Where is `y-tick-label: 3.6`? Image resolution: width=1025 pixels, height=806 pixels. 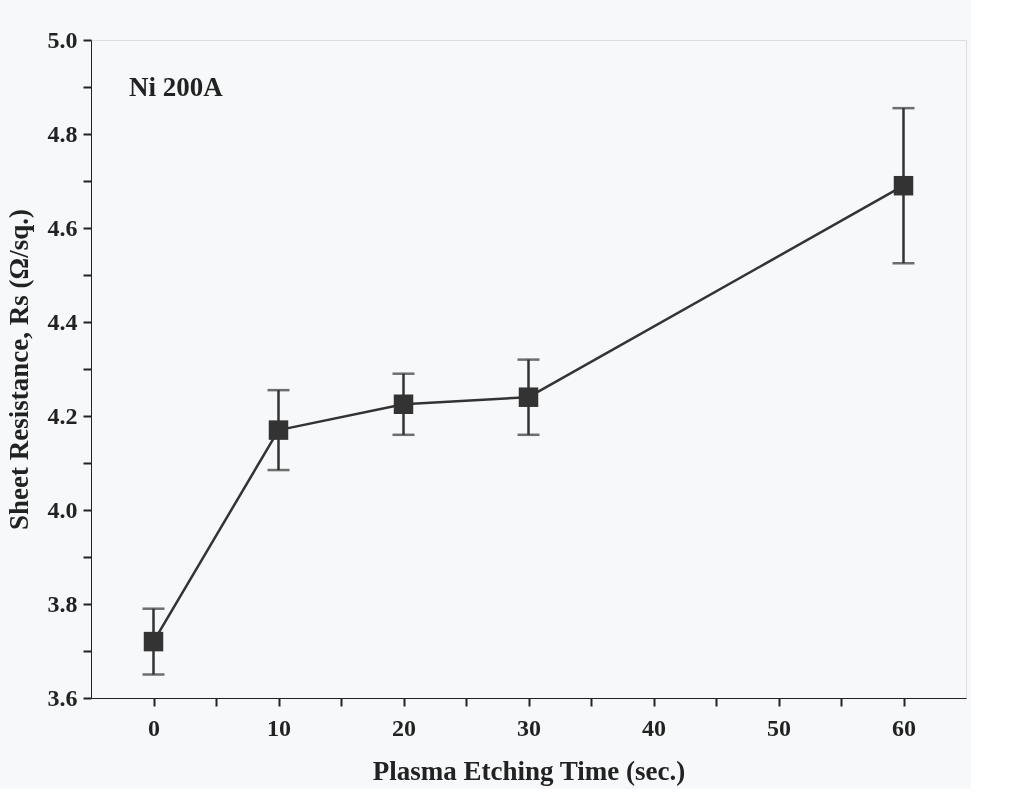 y-tick-label: 3.6 is located at coordinates (62, 697).